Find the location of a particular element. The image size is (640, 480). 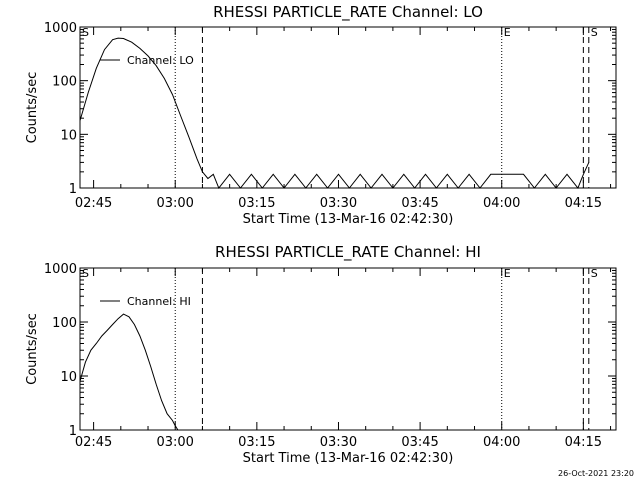

data-series-line is located at coordinates (129, 372).